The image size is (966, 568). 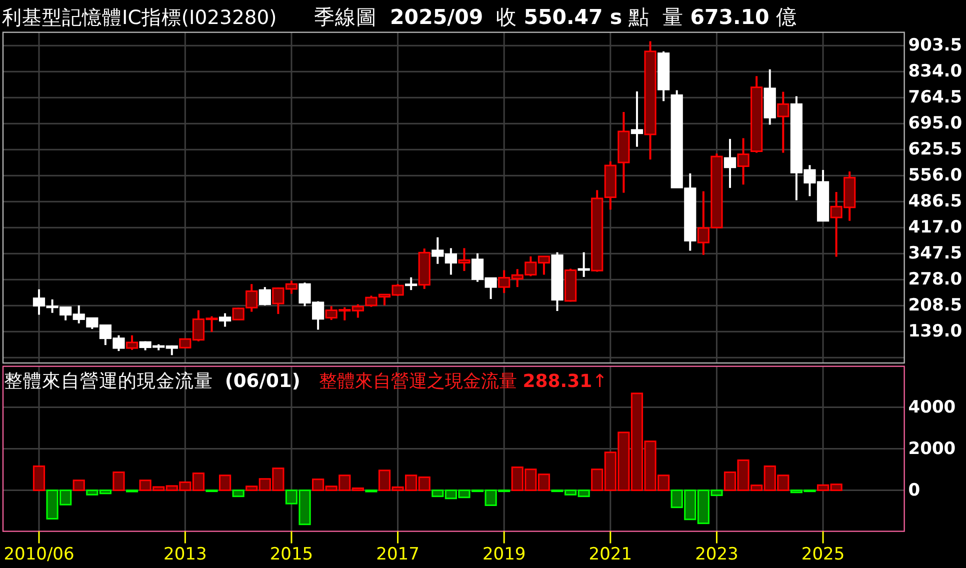 I want to click on y-tick-label: 4000, so click(x=932, y=407).